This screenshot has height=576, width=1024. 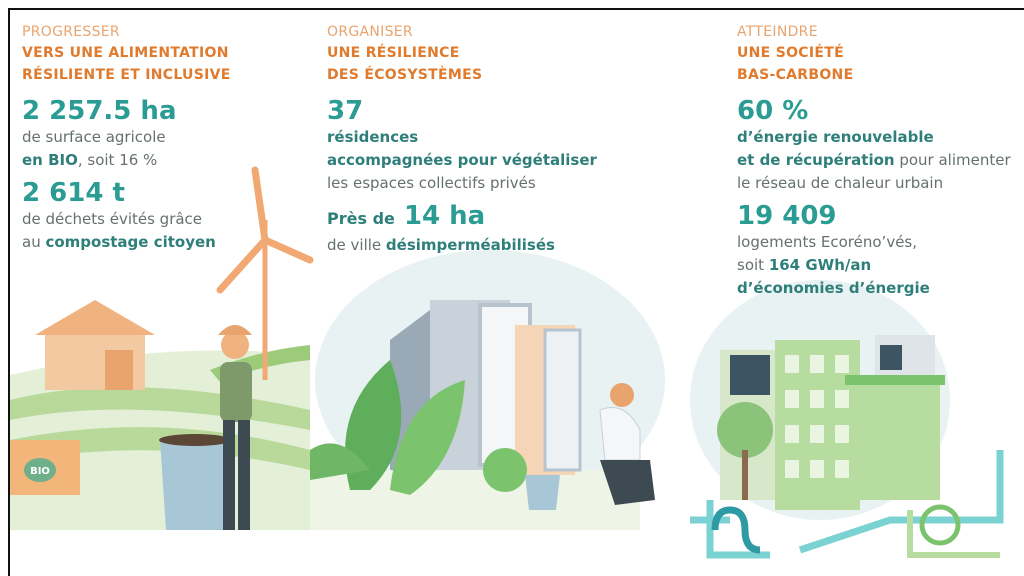 I want to click on kicker: ORGANISER, so click(x=370, y=32).